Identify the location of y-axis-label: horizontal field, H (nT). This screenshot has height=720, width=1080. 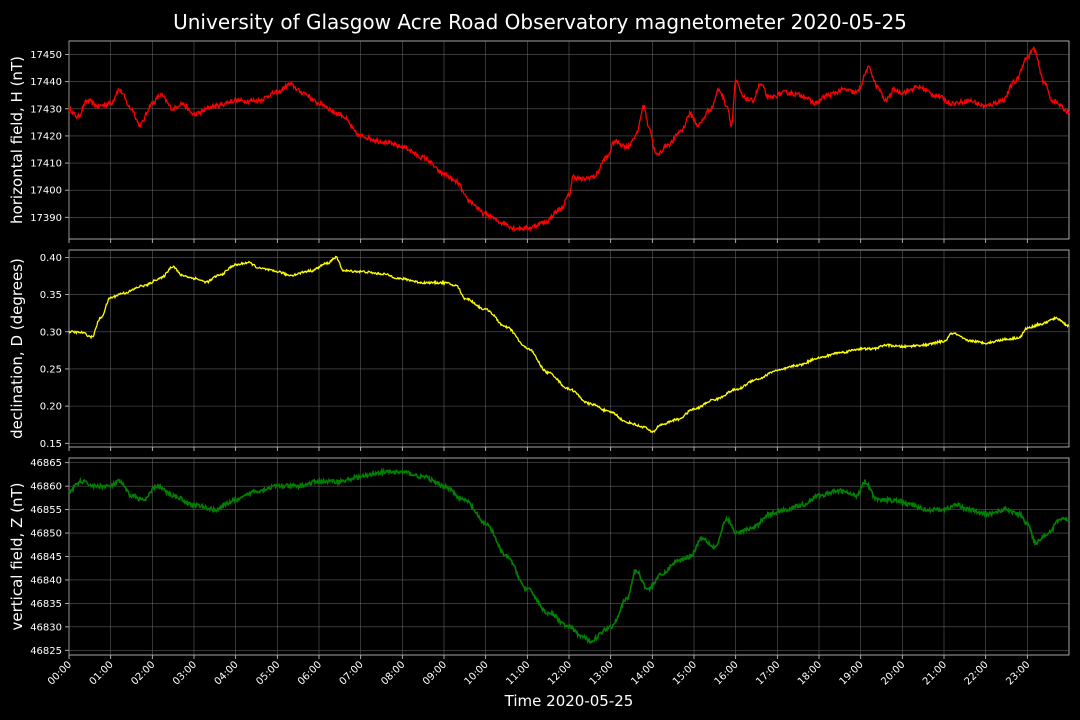
(17, 140).